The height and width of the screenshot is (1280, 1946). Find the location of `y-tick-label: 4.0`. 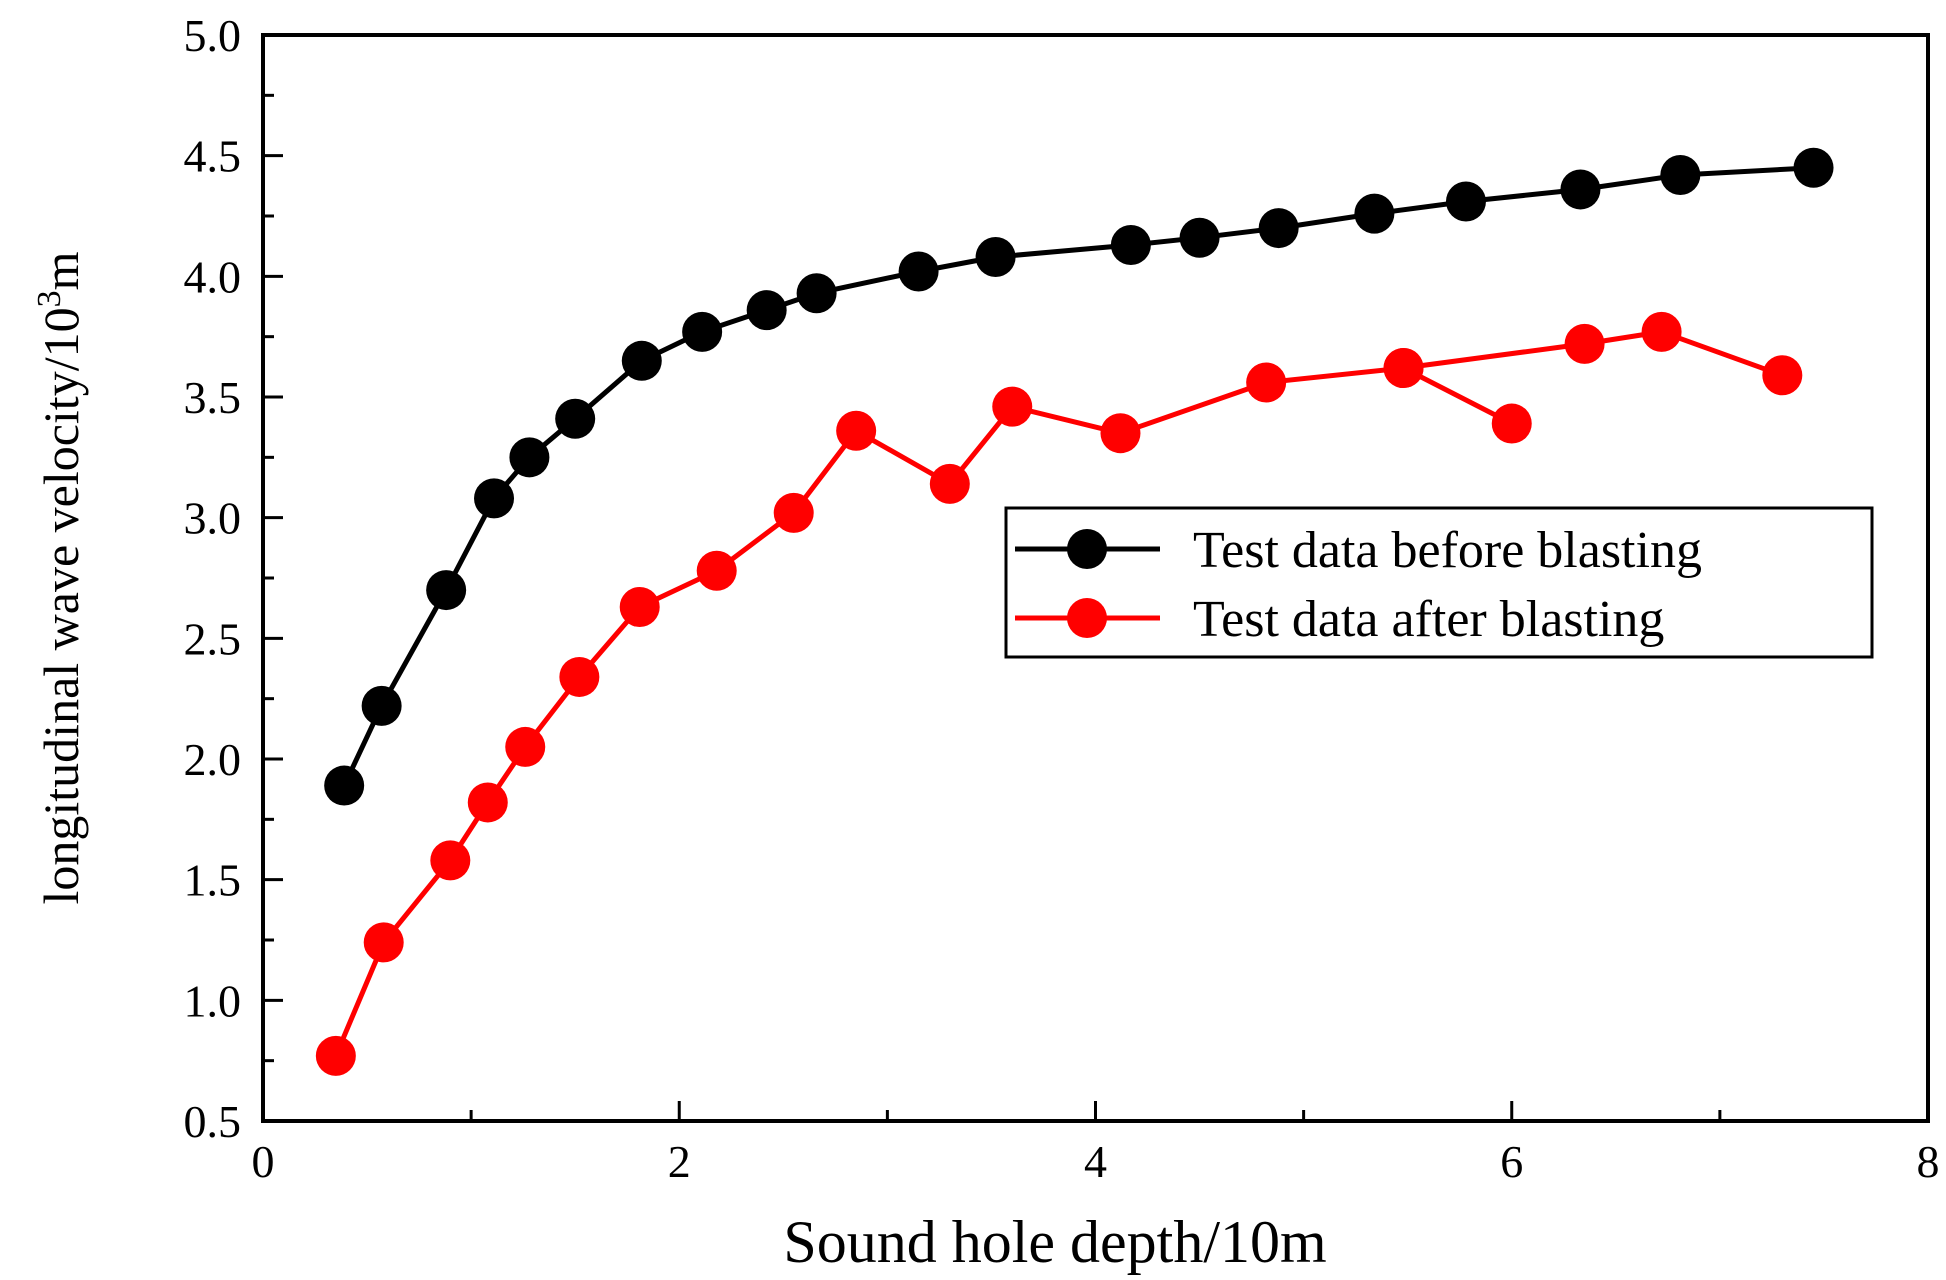

y-tick-label: 4.0 is located at coordinates (213, 276).